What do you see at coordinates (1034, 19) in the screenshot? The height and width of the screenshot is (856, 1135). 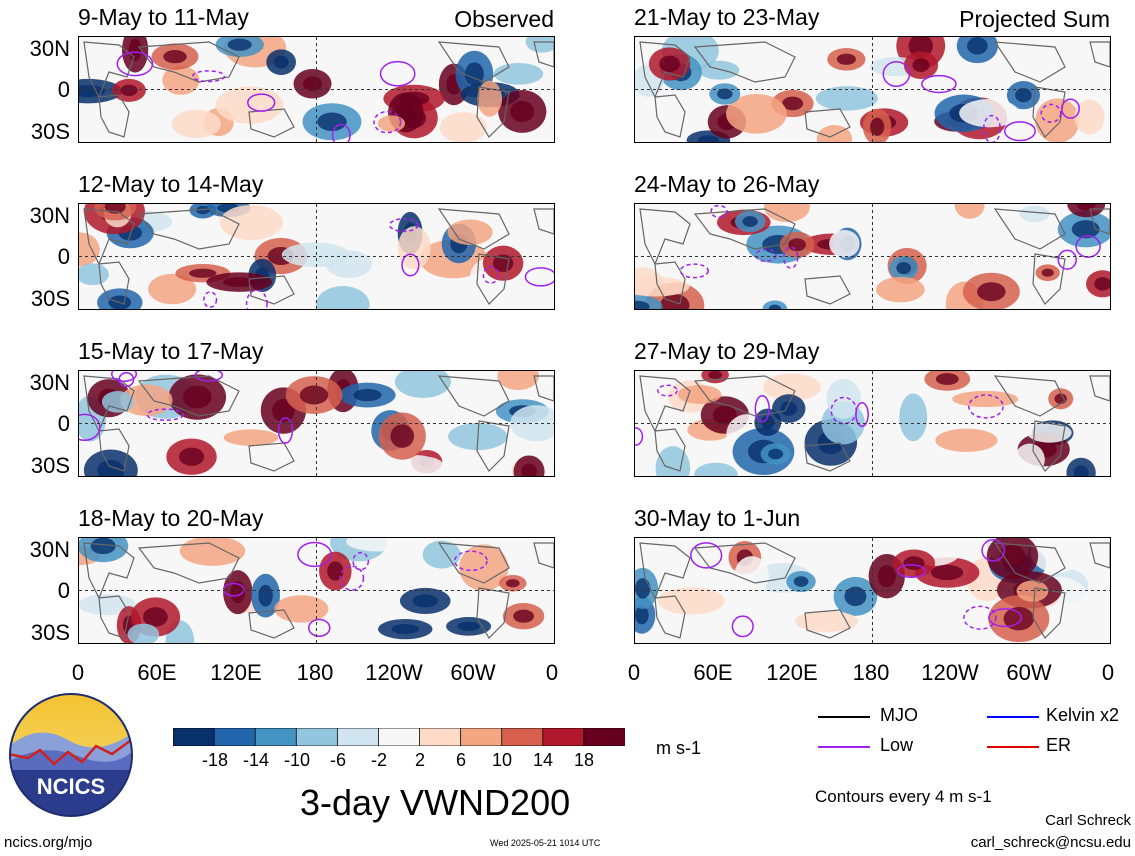 I see `projected-sum-label: Projected Sum` at bounding box center [1034, 19].